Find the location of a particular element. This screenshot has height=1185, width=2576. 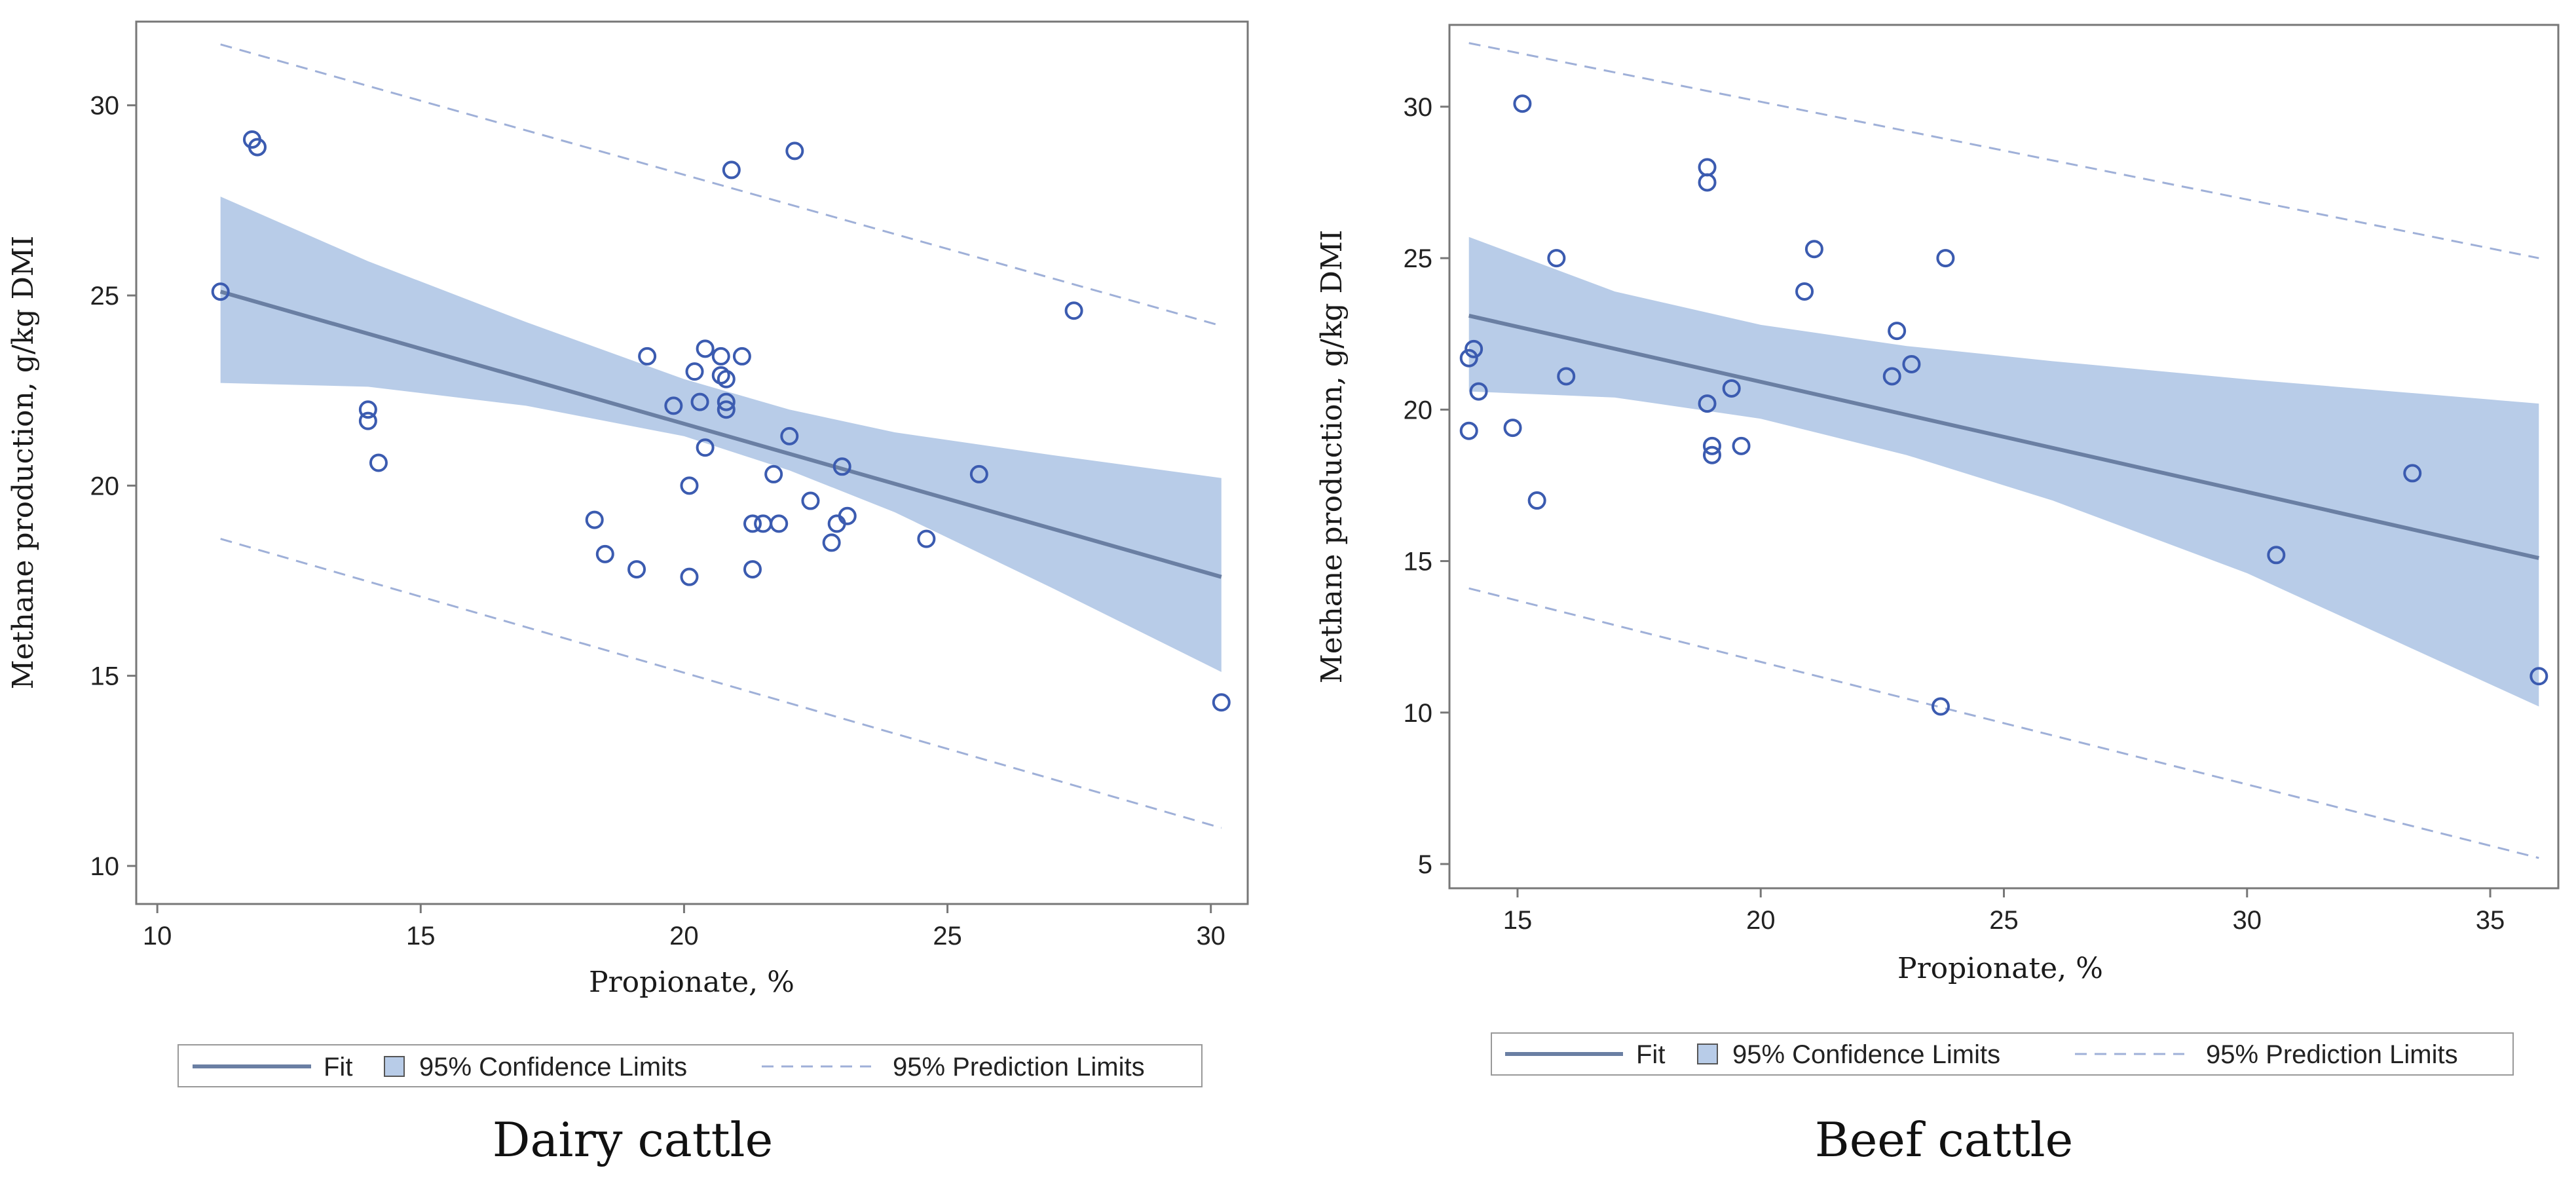

beef-x-tick-label: 20 is located at coordinates (1761, 920).